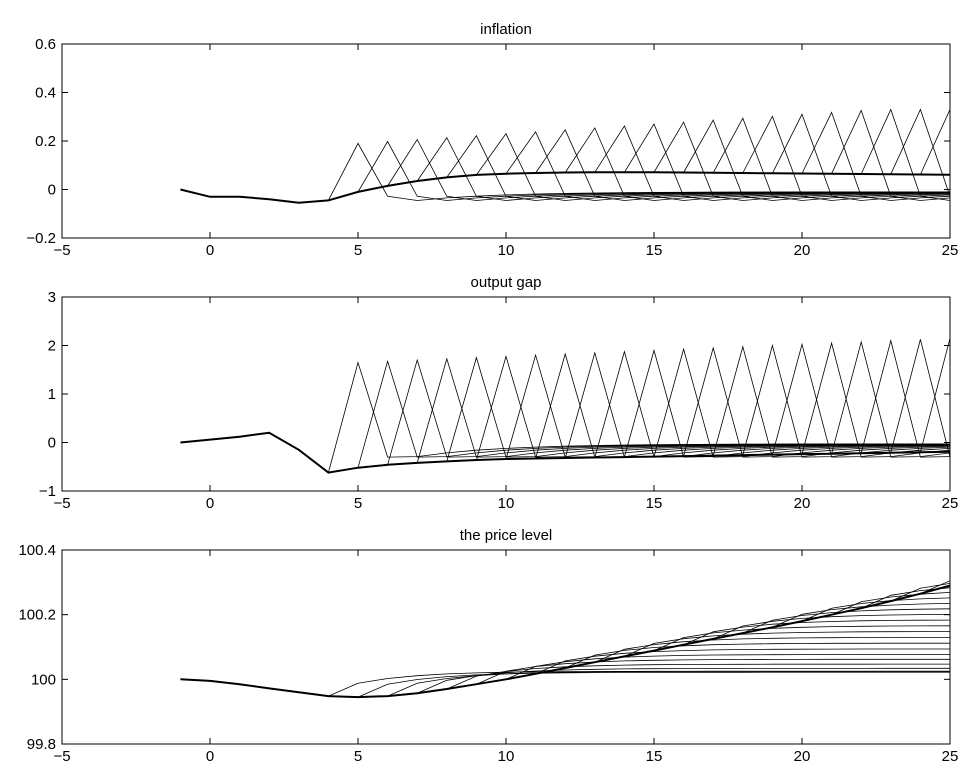 This screenshot has width=962, height=771. I want to click on y-tick-label: 100.2, so click(37, 615).